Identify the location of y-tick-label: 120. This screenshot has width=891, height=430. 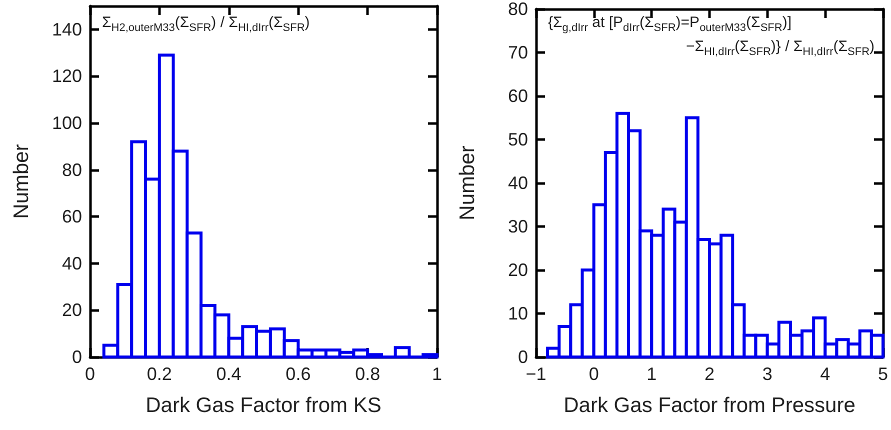
(67, 76).